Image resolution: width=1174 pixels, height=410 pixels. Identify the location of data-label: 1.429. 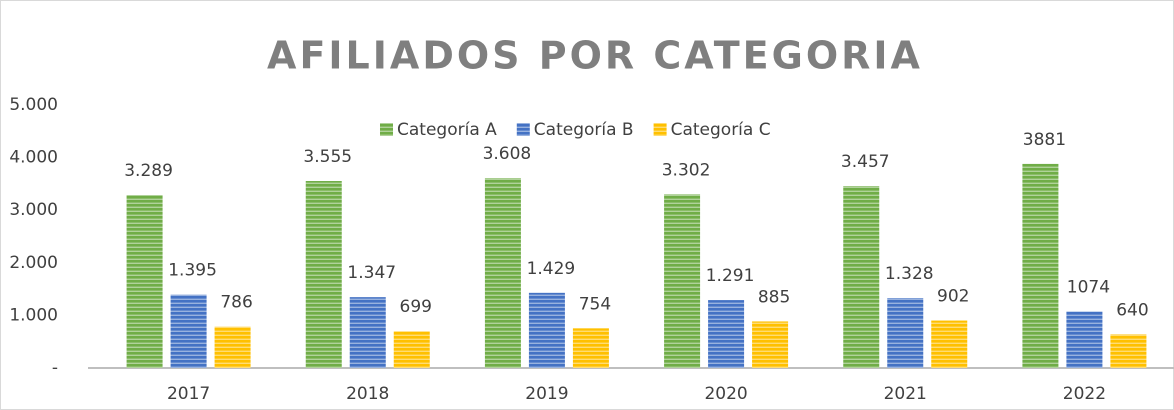
(551, 269).